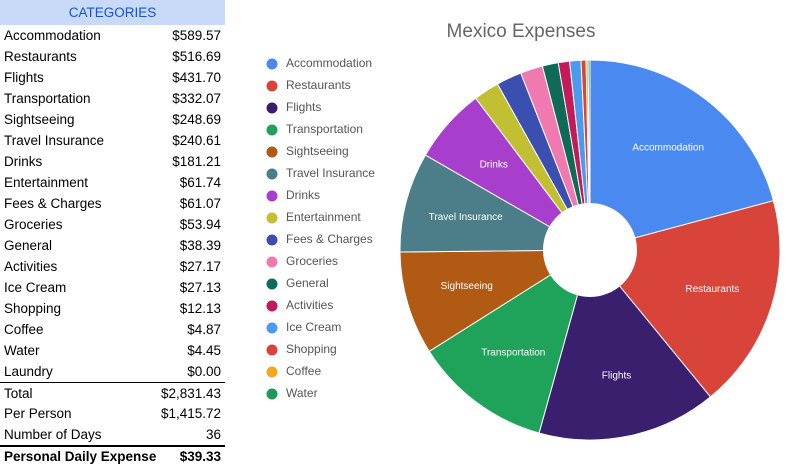  Describe the element at coordinates (54, 140) in the screenshot. I see `cell-label: Travel Insurance` at that location.